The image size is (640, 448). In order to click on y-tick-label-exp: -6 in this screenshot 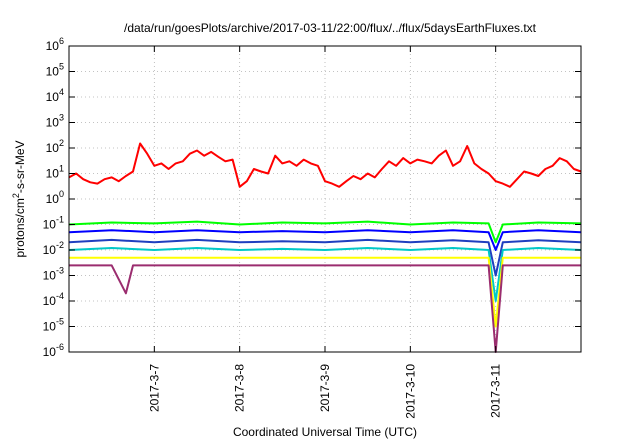, I will do `click(60, 347)`.